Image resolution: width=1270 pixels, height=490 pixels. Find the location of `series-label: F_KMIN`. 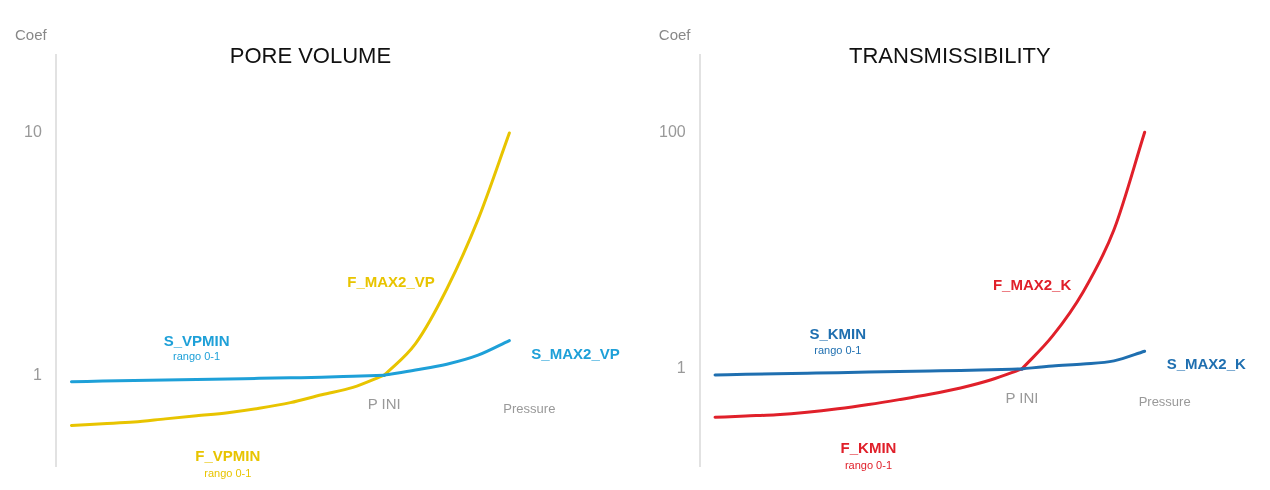

series-label: F_KMIN is located at coordinates (868, 447).